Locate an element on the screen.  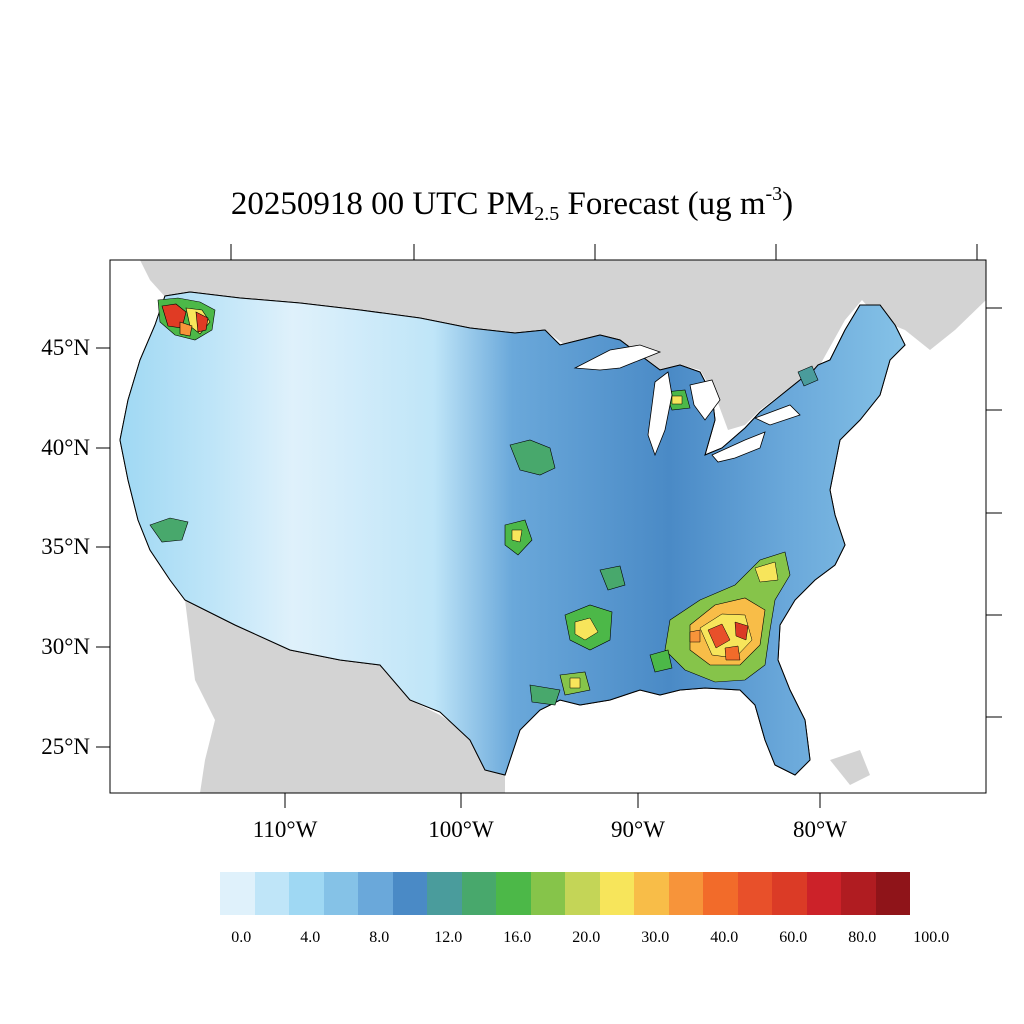
lat-label-40n: 40°N is located at coordinates (65, 447).